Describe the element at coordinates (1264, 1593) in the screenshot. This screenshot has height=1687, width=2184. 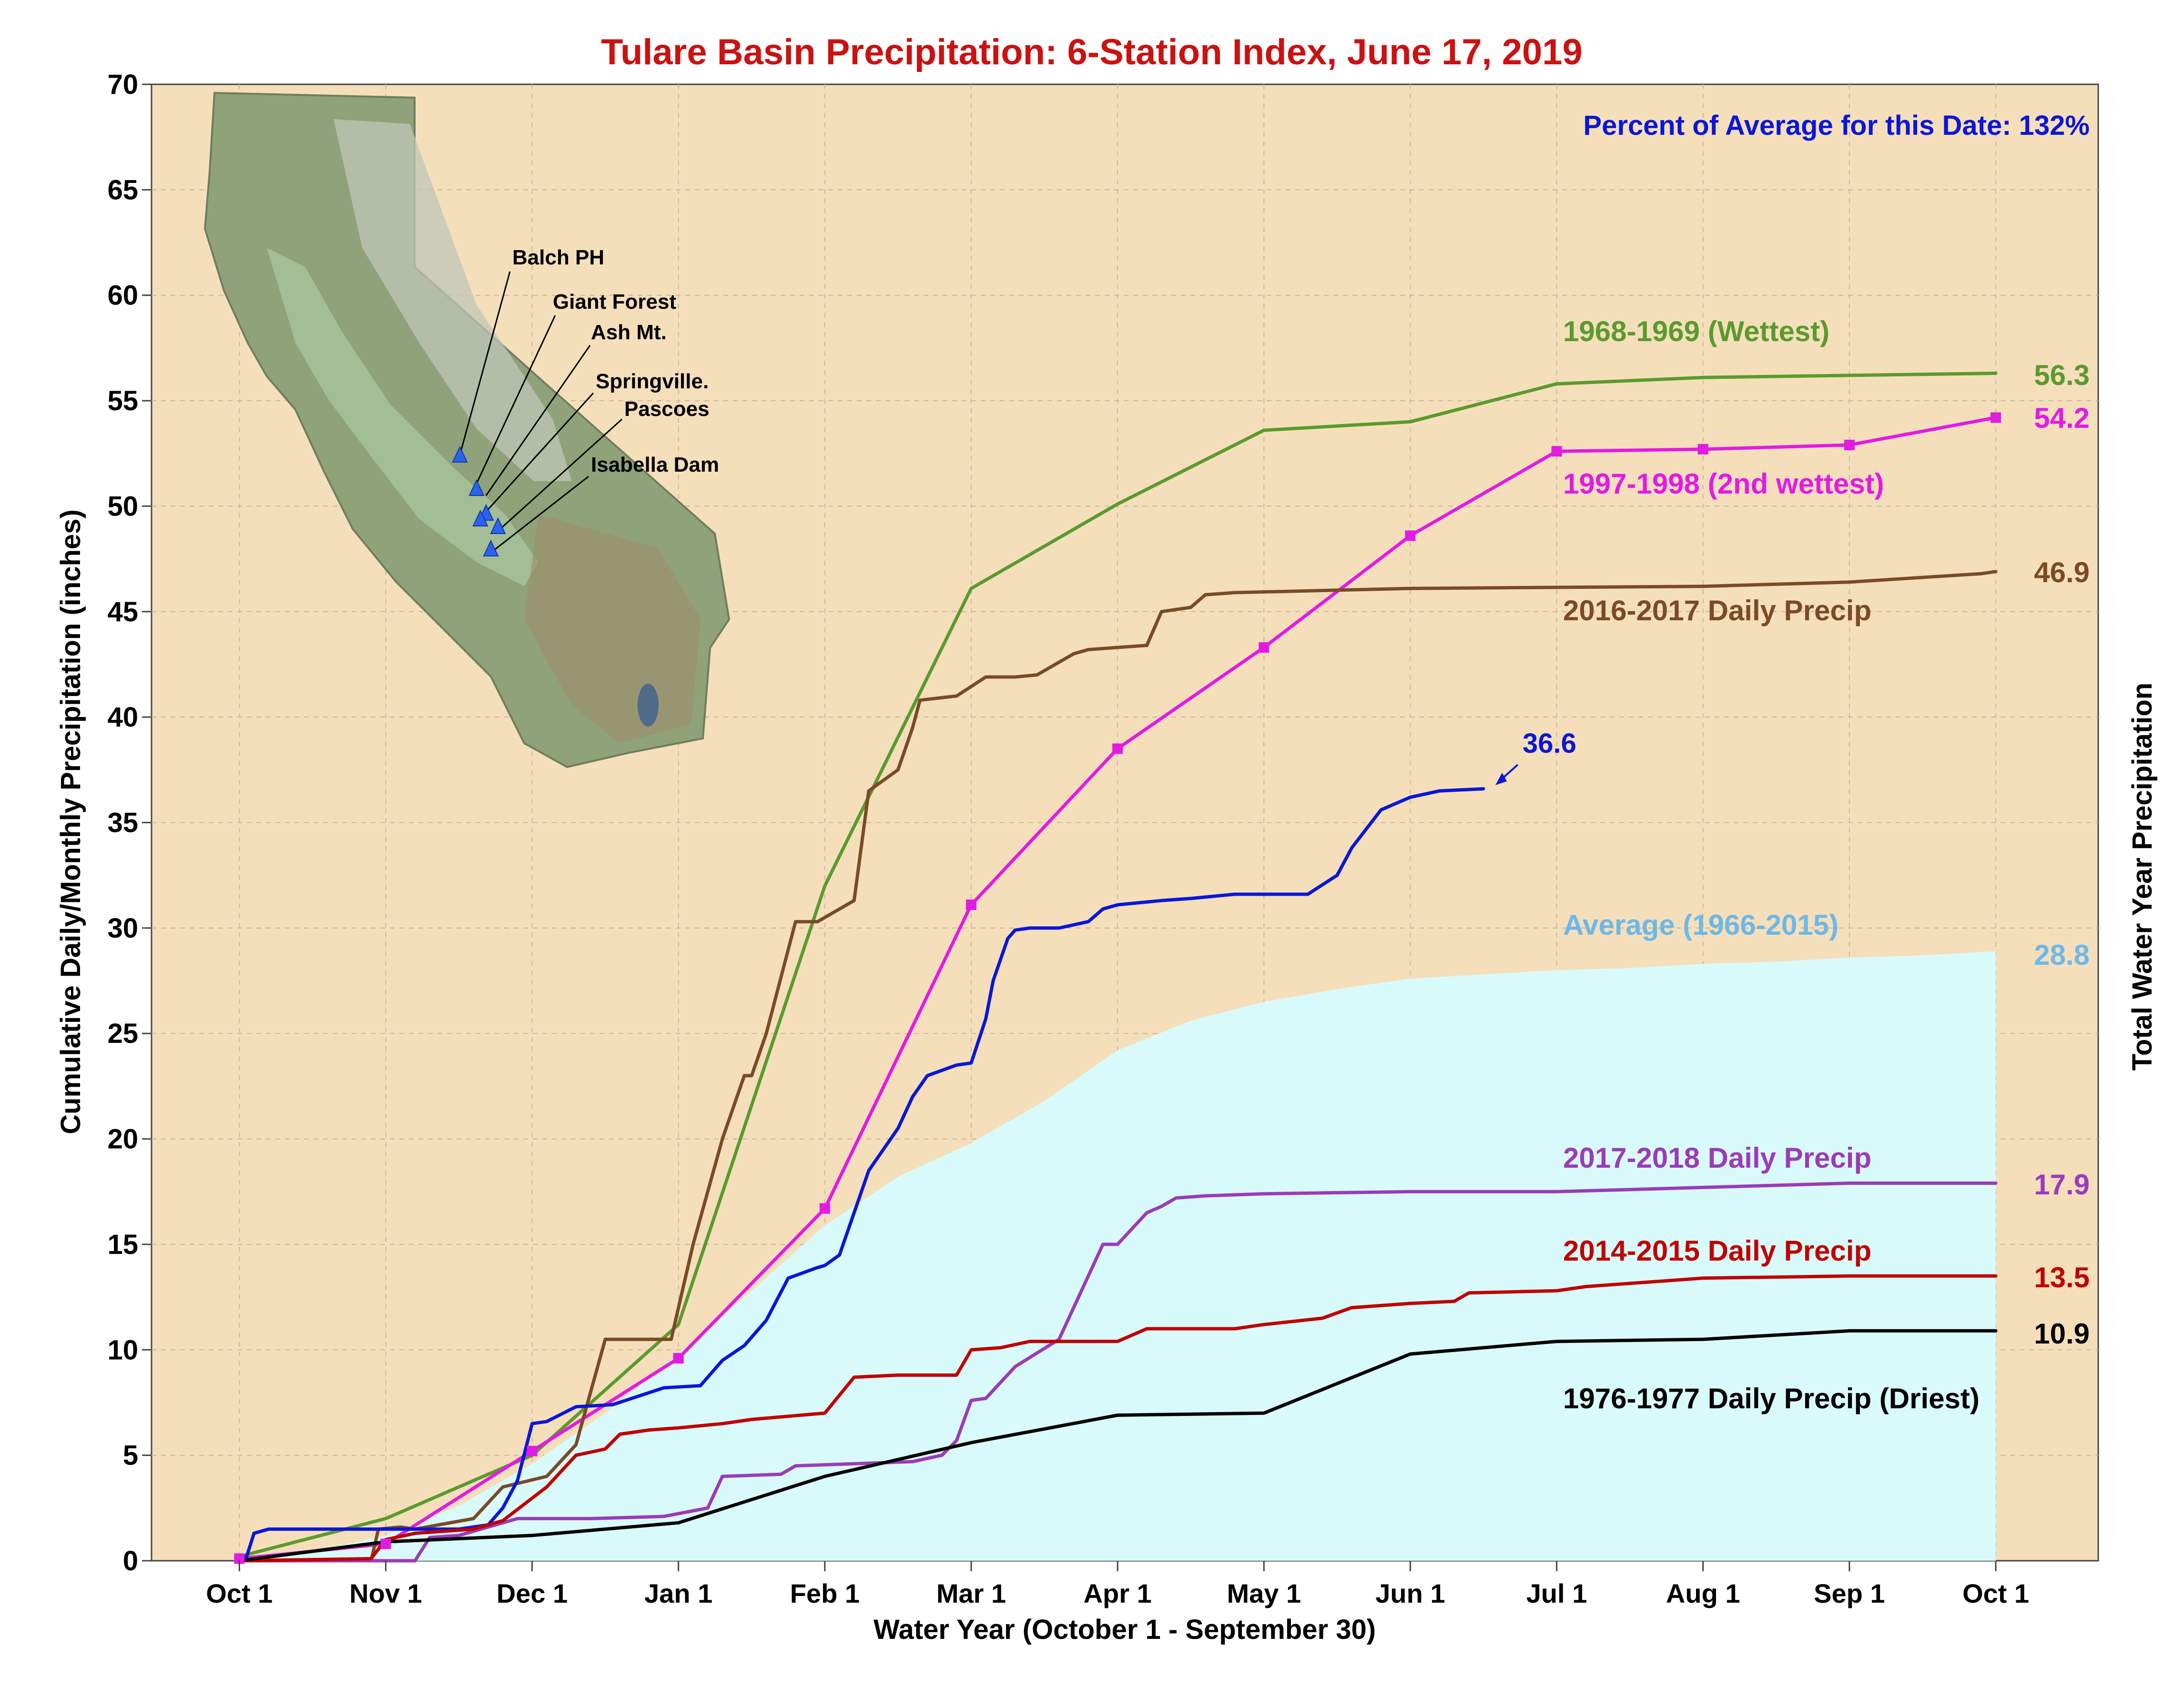
I see `x-tick-label: May 1` at that location.